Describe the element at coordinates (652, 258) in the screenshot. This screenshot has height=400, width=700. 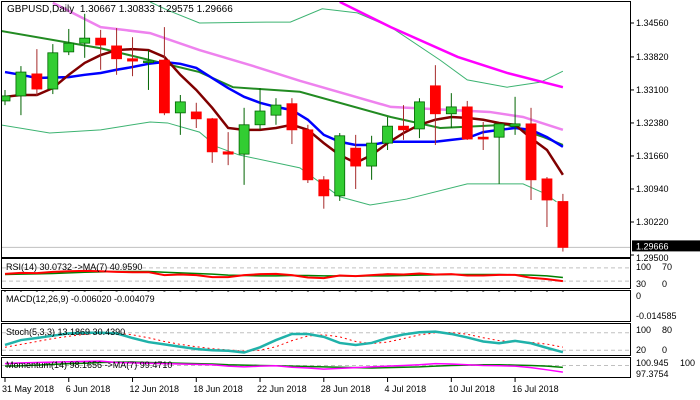
I see `price-tick-label: 1.29500` at that location.